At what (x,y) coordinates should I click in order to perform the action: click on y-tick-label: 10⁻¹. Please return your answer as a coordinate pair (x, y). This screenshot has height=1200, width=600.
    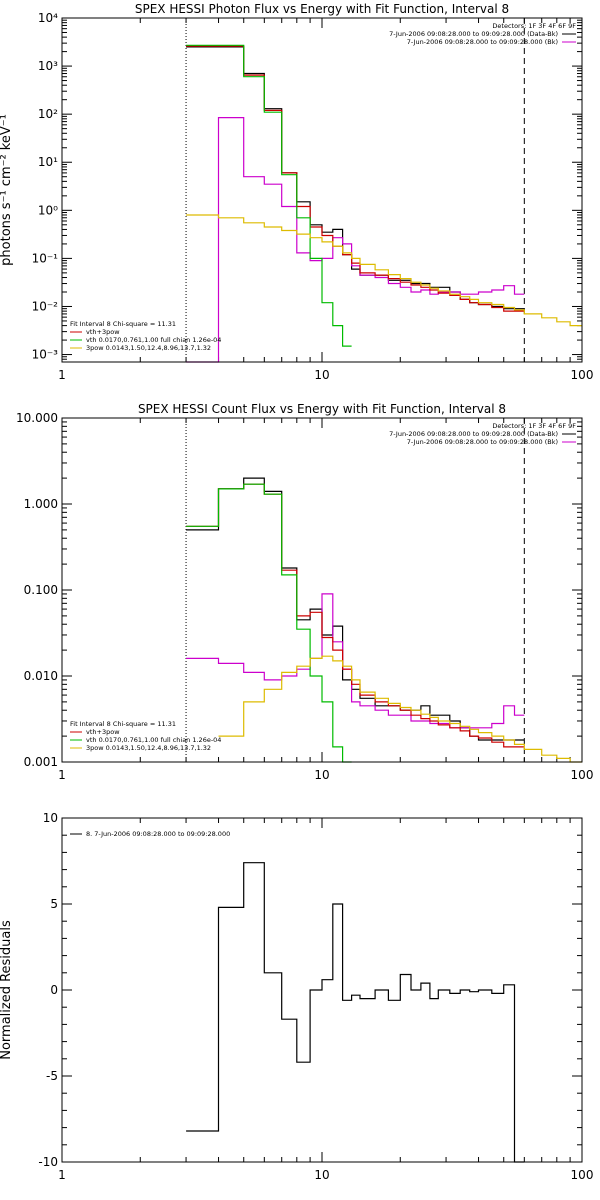
    Looking at the image, I should click on (45, 258).